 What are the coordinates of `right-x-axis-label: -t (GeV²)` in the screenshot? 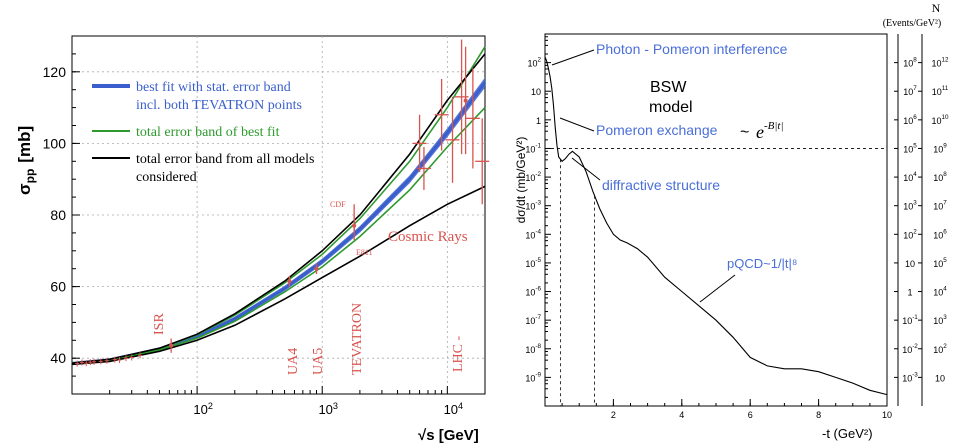 It's located at (847, 433).